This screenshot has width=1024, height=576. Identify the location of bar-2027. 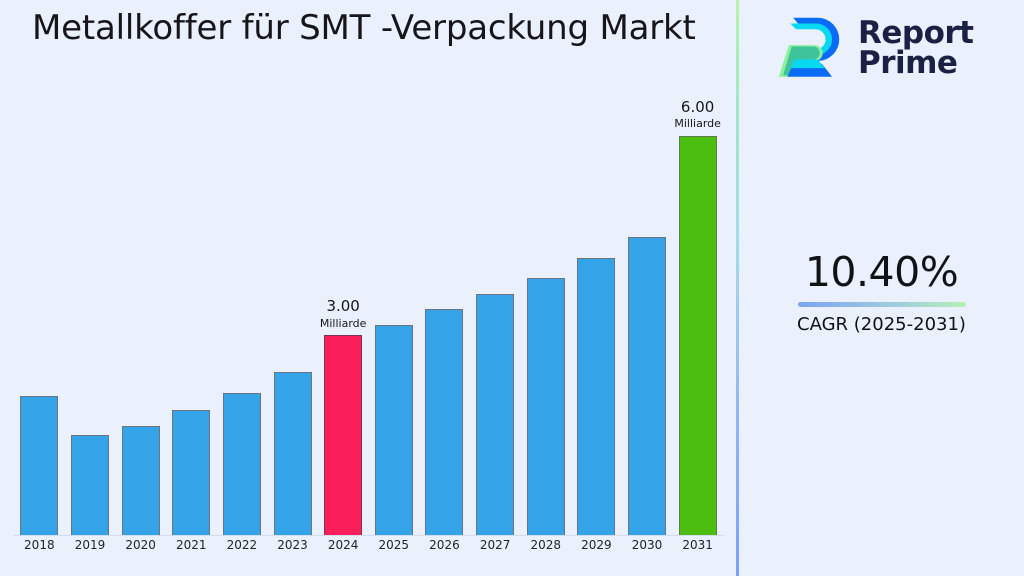
(495, 414).